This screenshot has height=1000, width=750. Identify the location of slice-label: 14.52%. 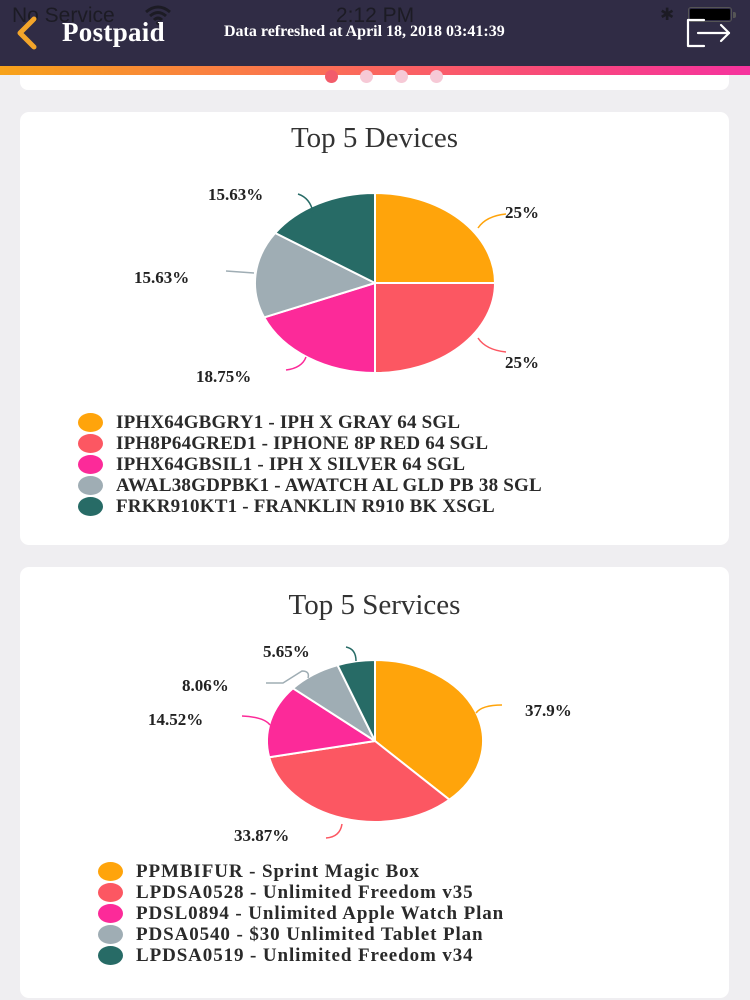
(175, 719).